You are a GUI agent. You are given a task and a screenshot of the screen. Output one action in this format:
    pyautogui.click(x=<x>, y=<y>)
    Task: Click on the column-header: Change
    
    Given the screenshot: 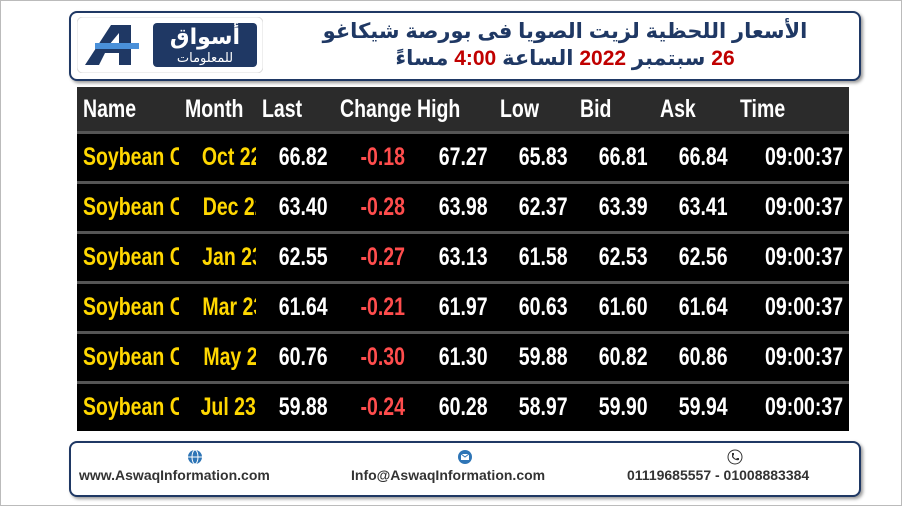 What is the action you would take?
    pyautogui.click(x=372, y=110)
    